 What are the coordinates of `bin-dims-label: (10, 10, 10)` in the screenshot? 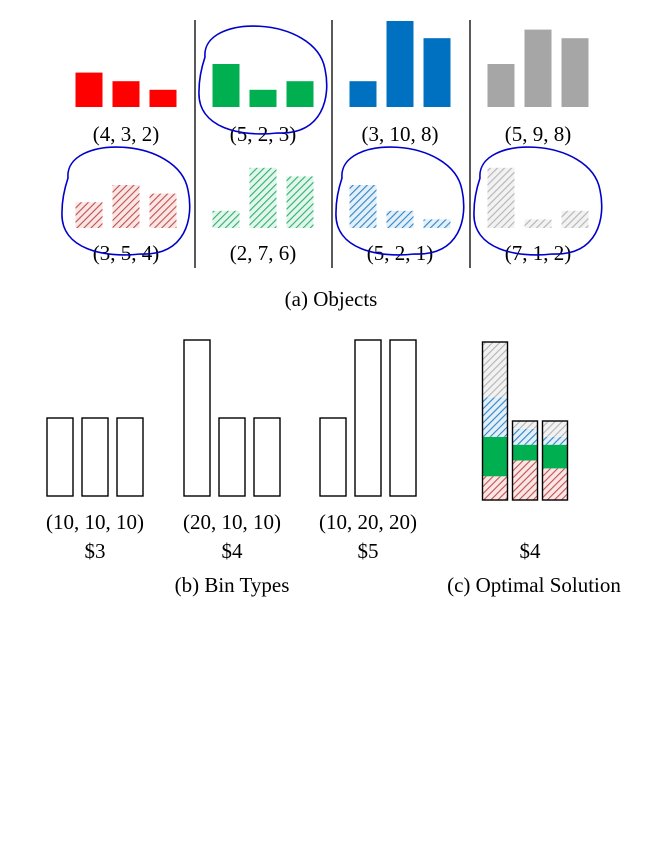 It's located at (95, 522).